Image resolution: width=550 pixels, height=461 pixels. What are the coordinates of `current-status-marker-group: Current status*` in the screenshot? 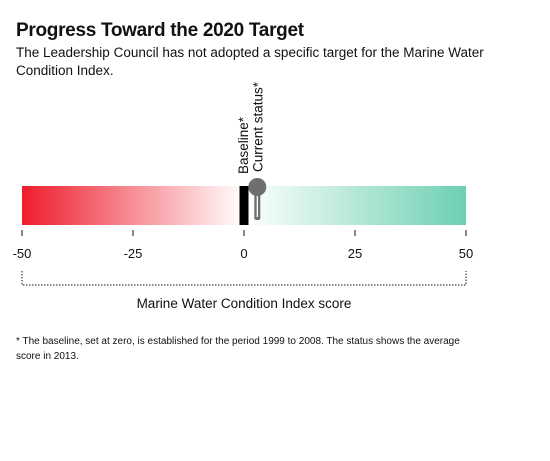 It's located at (257, 150).